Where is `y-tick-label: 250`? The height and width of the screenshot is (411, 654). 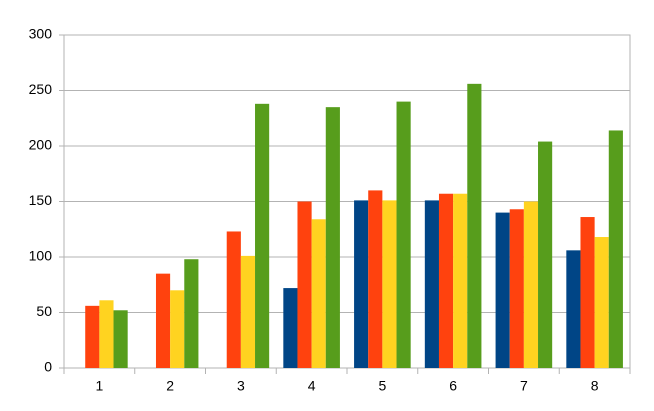
y-tick-label: 250 is located at coordinates (41, 89).